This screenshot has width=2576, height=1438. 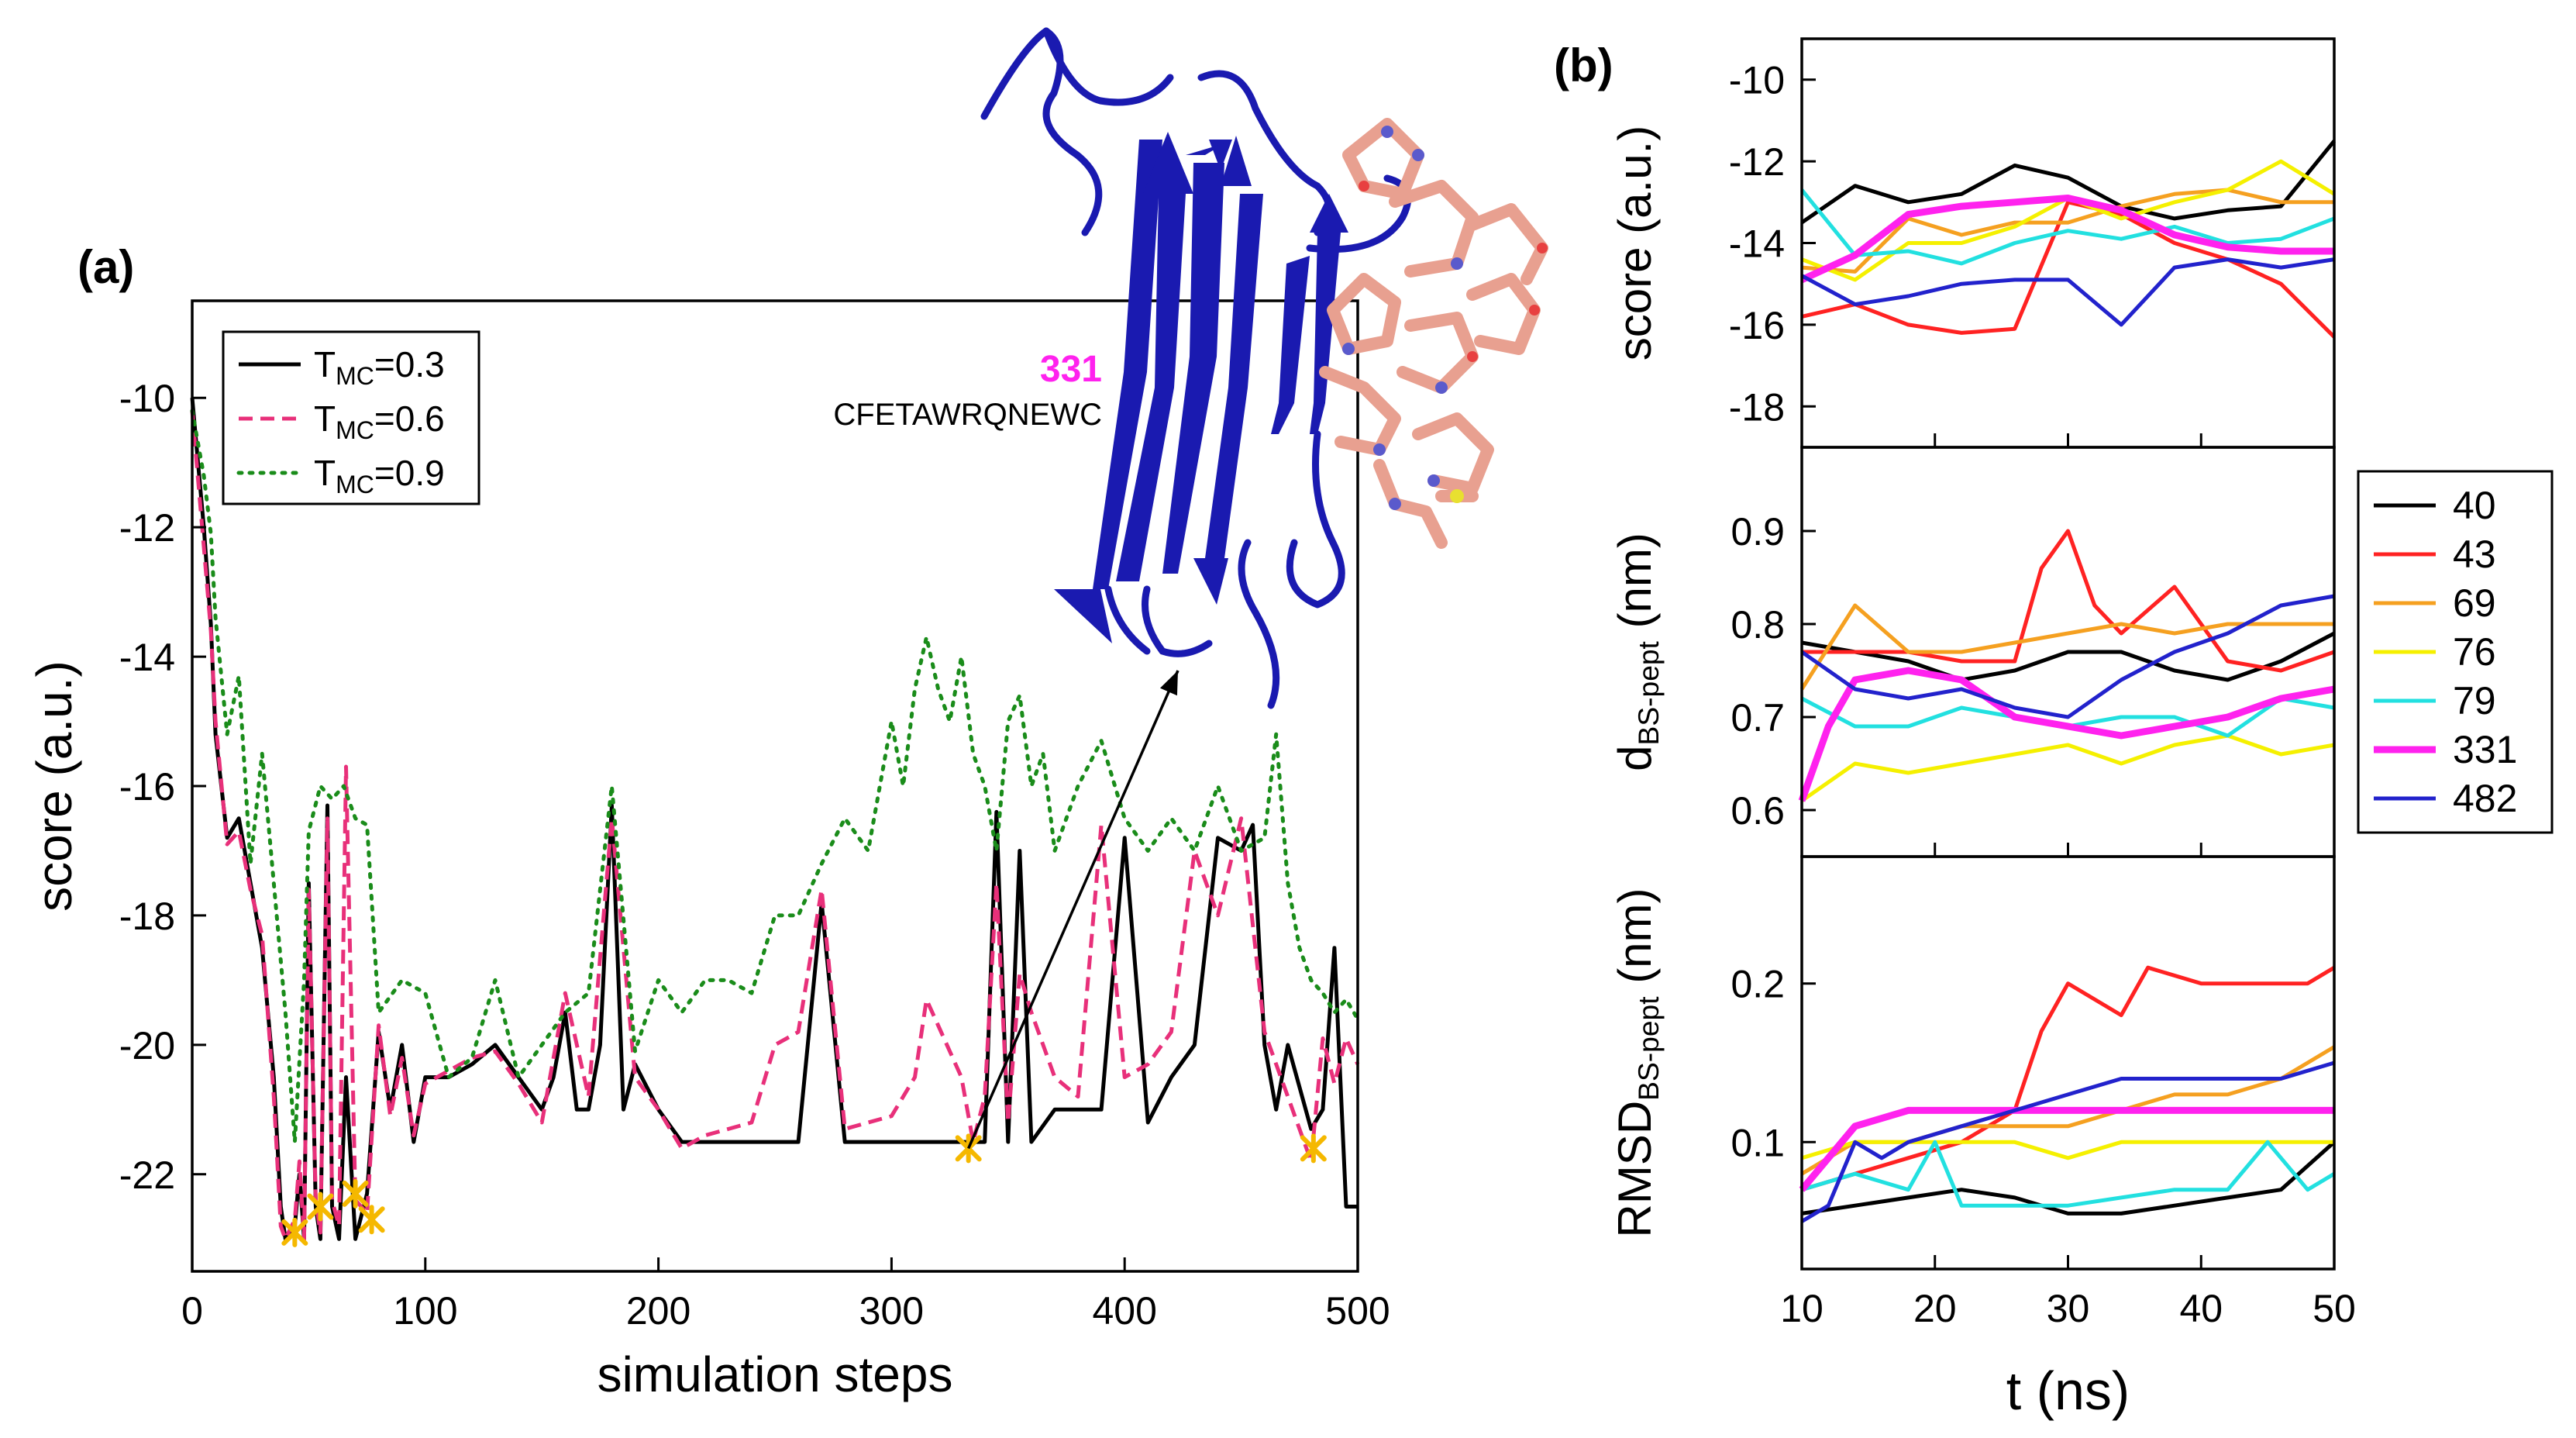 What do you see at coordinates (2201, 1308) in the screenshot?
I see `x-tick-label: 40` at bounding box center [2201, 1308].